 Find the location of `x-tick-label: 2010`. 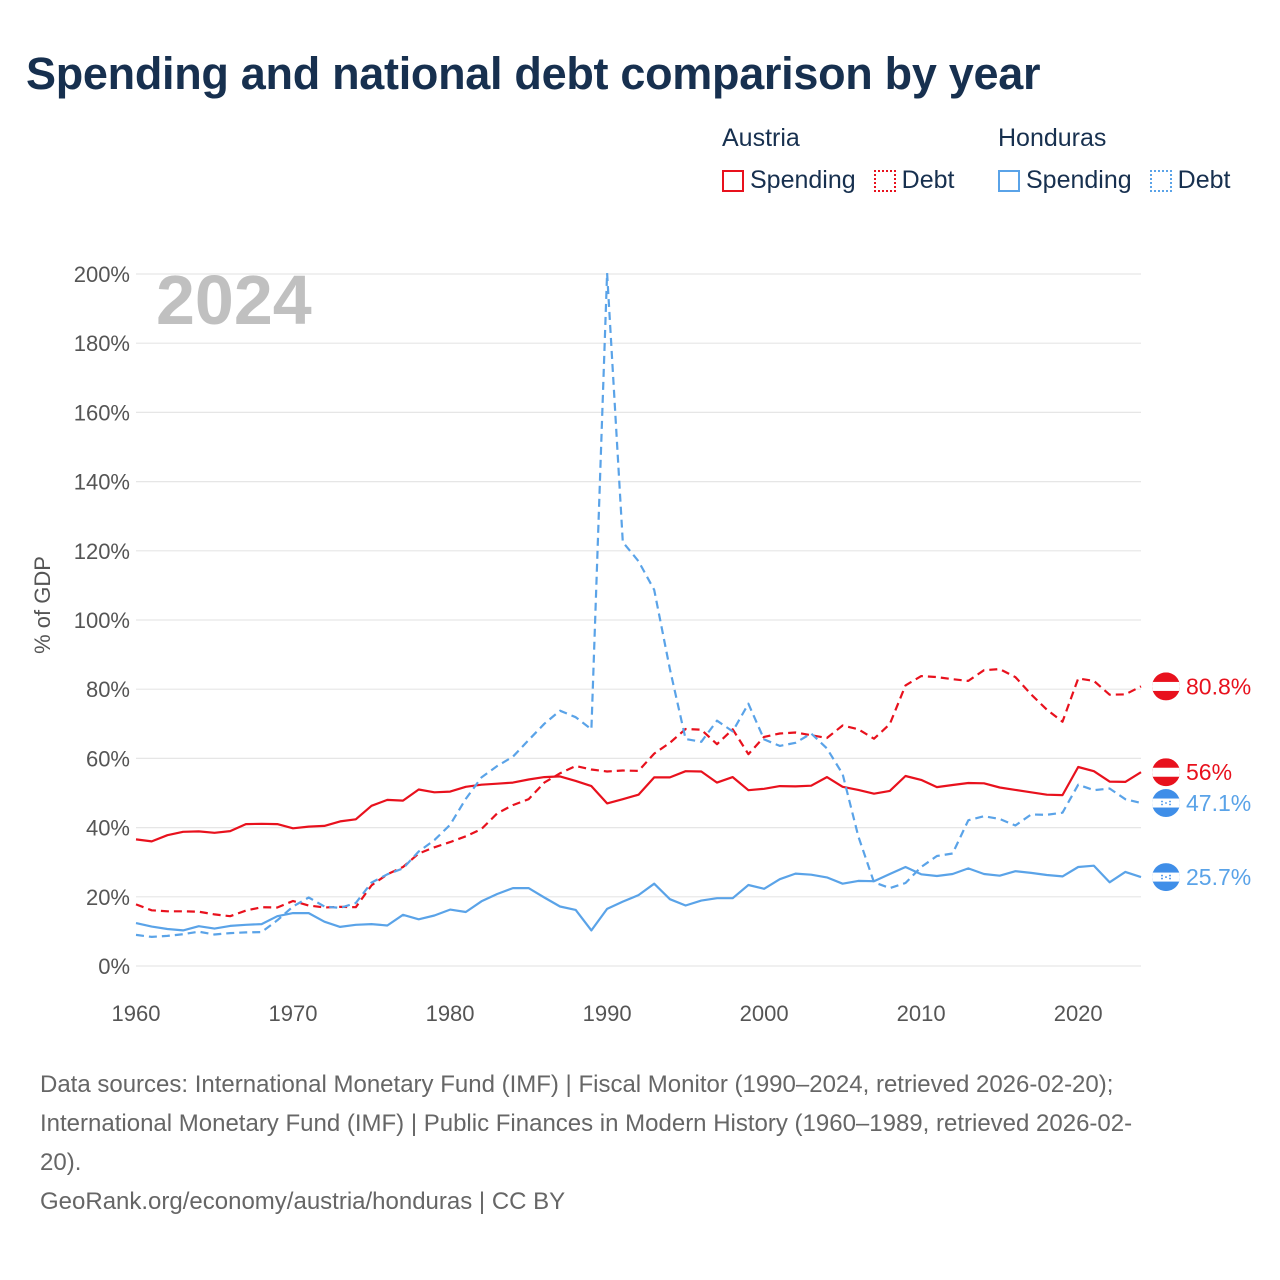

x-tick-label: 2010 is located at coordinates (921, 1013).